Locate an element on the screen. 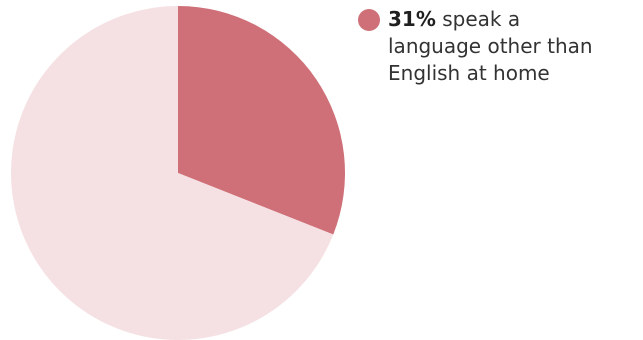 Image resolution: width=643 pixels, height=340 pixels. legend-value: 31% is located at coordinates (412, 19).